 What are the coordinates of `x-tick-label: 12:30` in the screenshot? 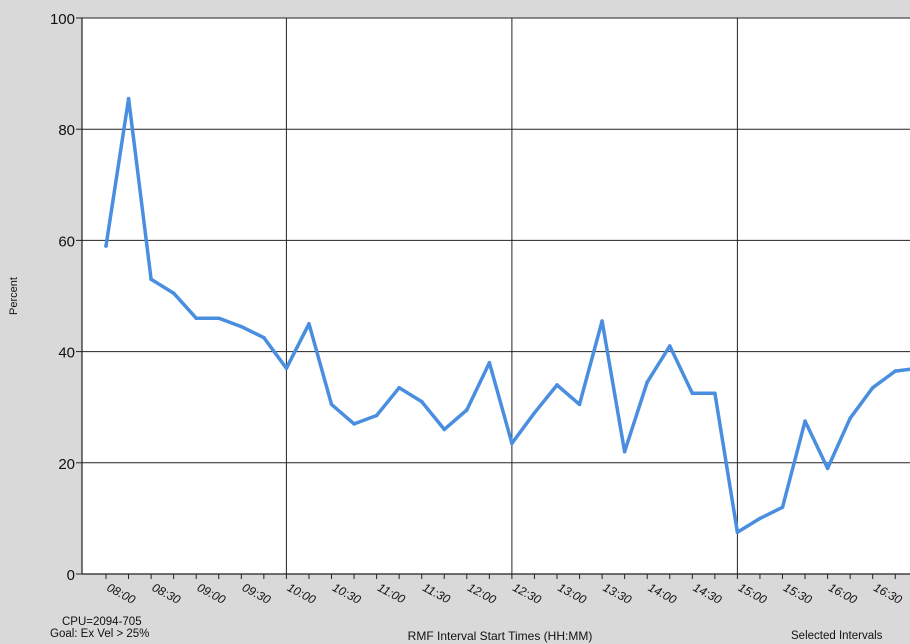 It's located at (526, 593).